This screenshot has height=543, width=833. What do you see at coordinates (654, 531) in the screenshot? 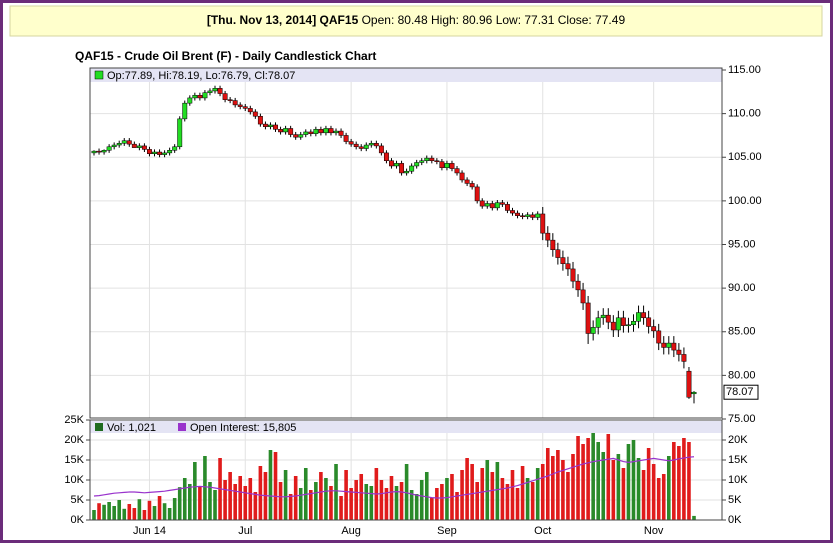
I see `x-tick-label: Nov` at bounding box center [654, 531].